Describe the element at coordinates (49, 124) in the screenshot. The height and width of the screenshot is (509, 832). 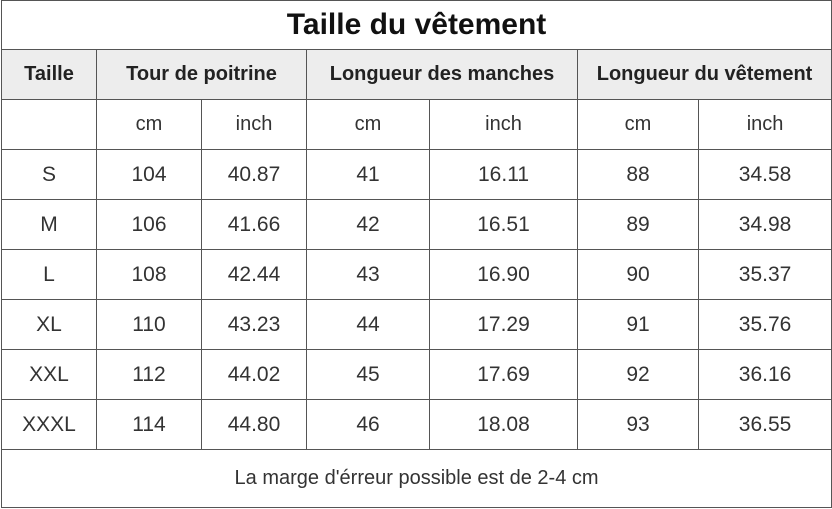
I see `unit-empty-cell` at that location.